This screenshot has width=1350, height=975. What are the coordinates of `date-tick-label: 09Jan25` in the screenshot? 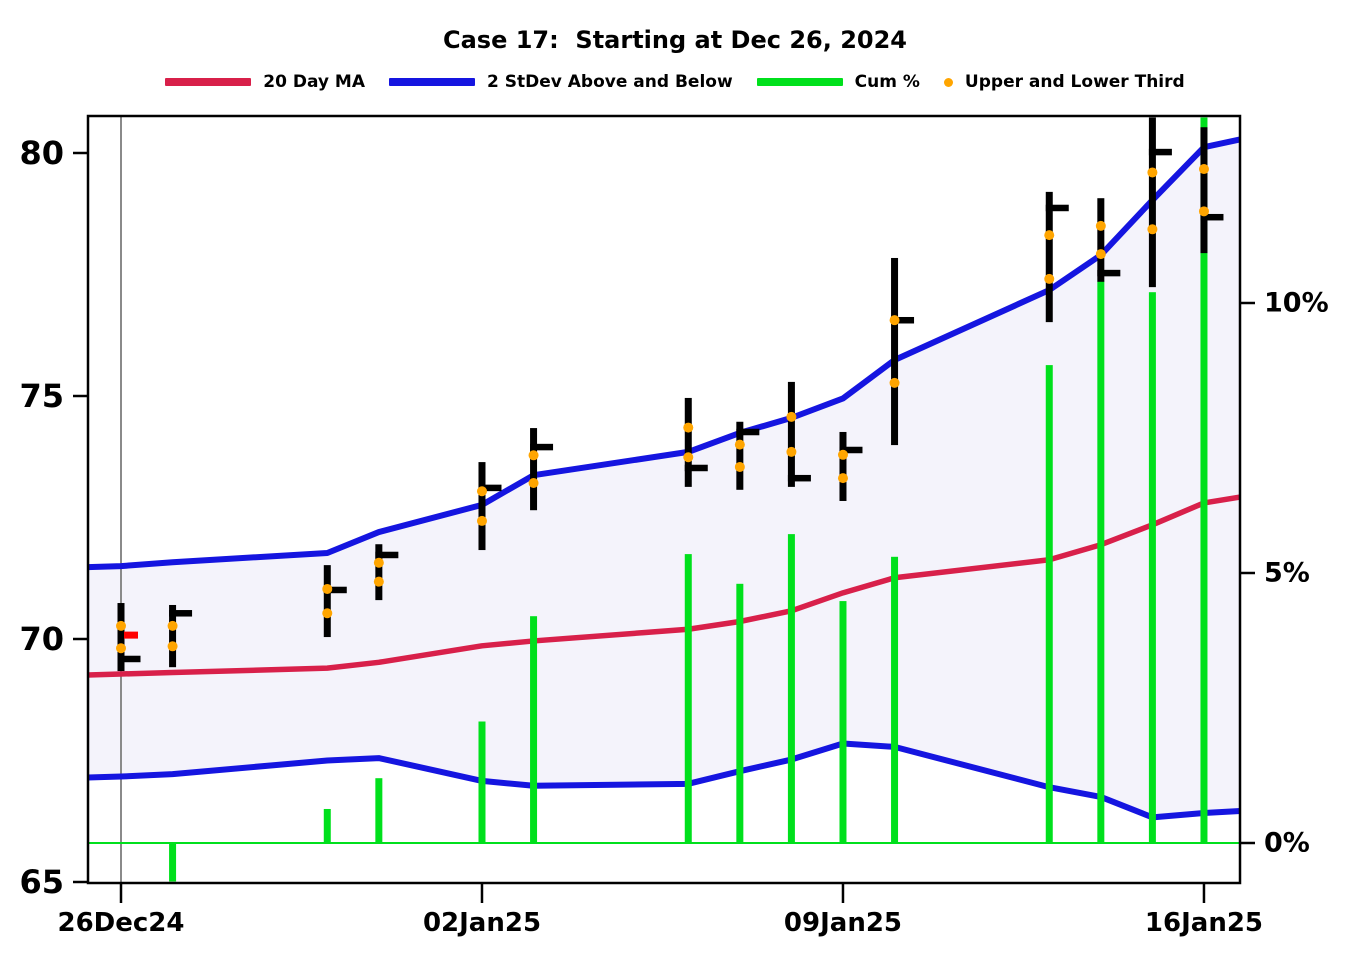 It's located at (843, 923).